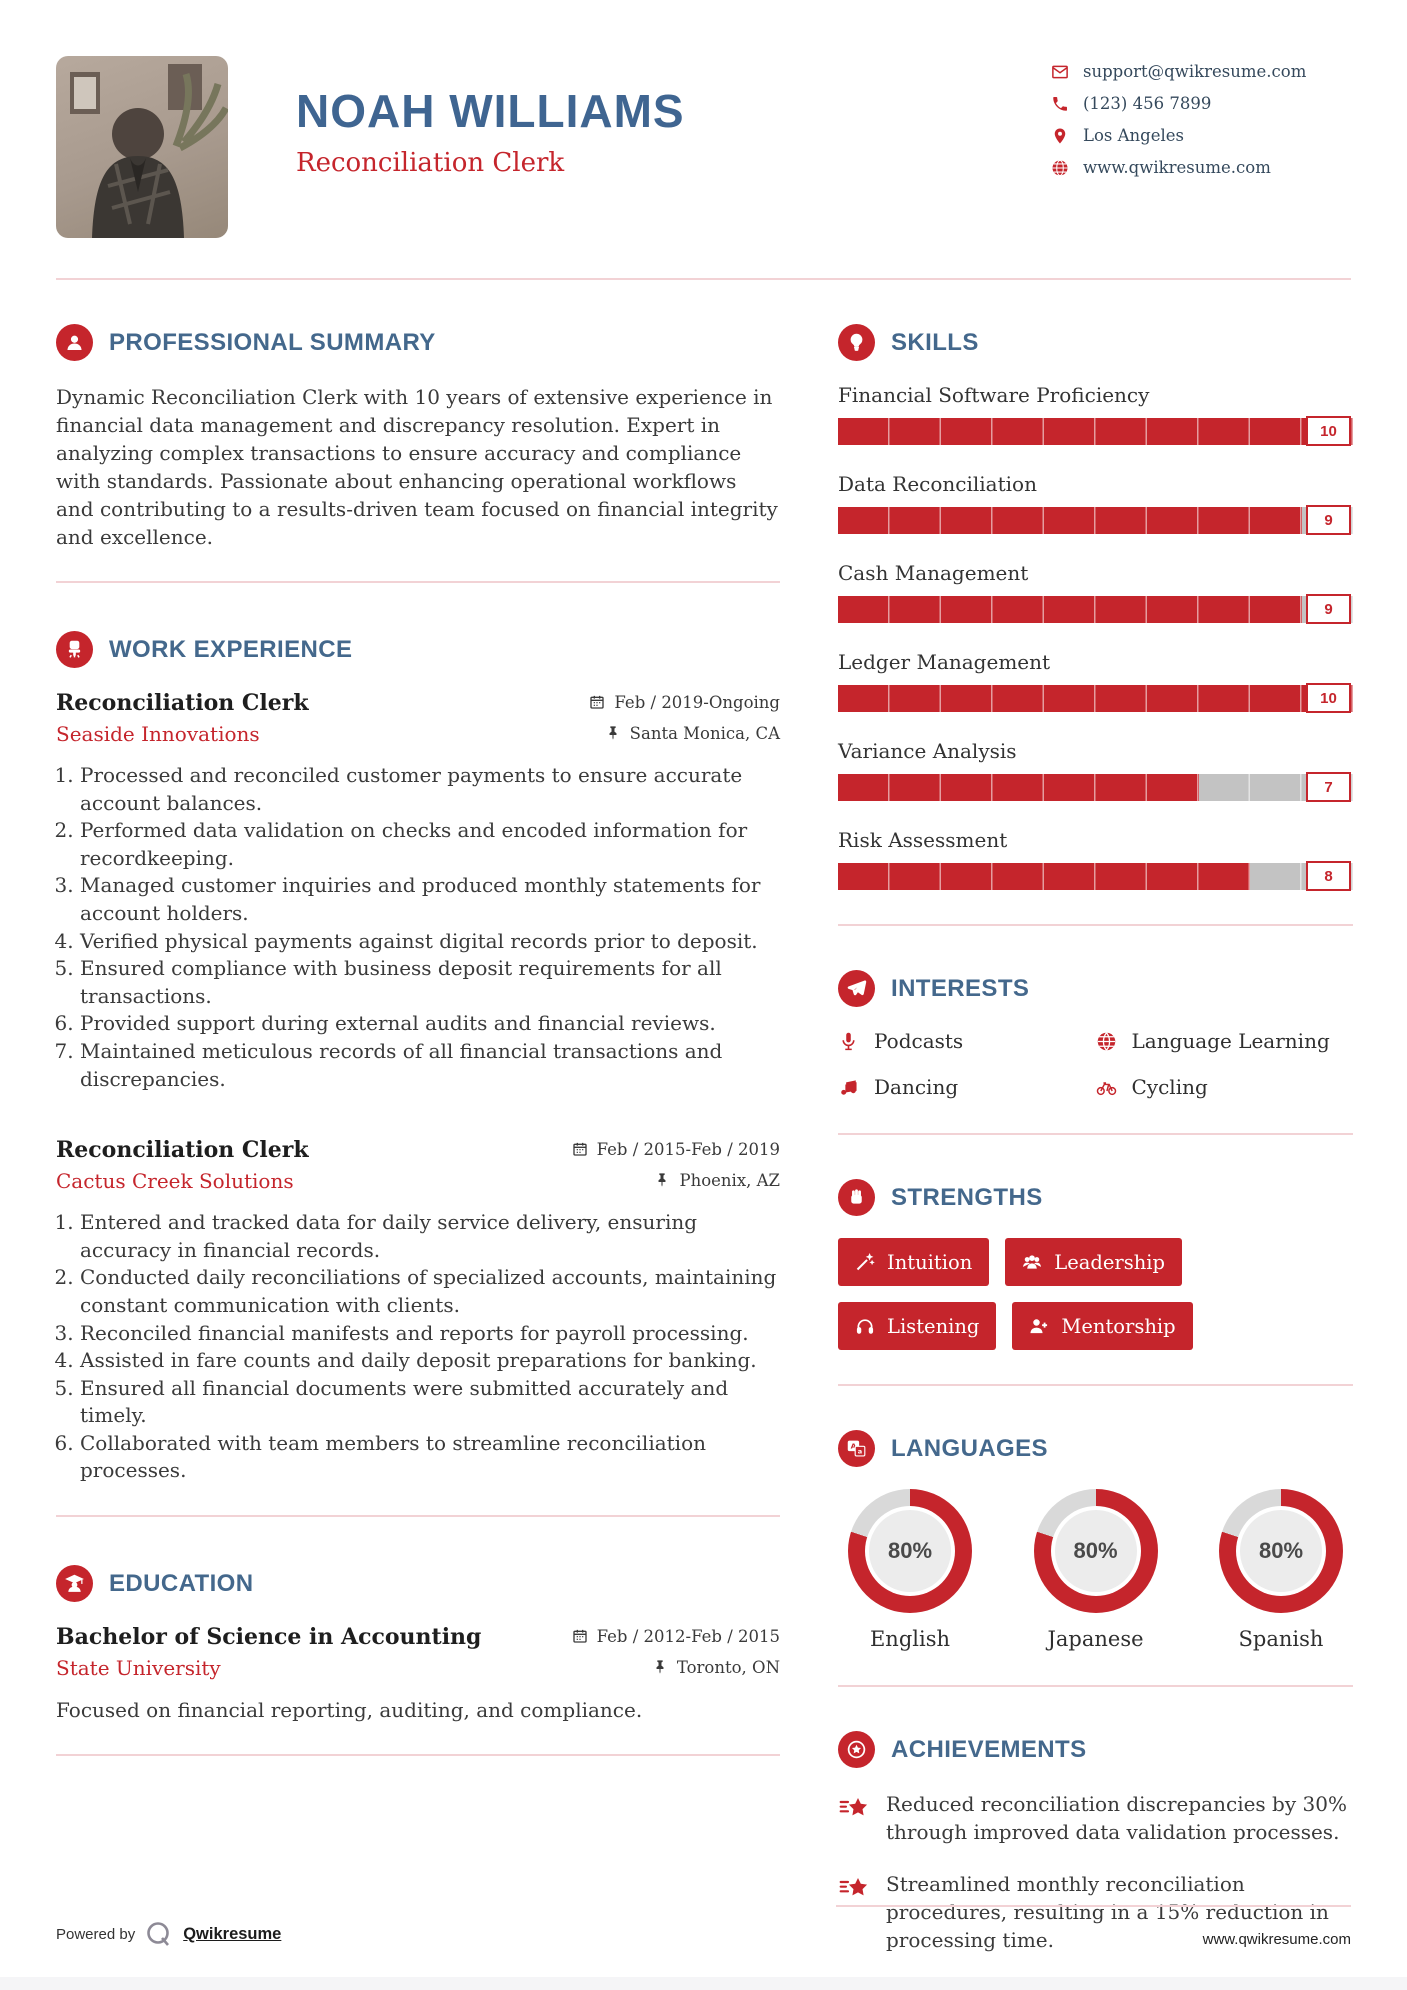  I want to click on strength-chip: Listening, so click(917, 1326).